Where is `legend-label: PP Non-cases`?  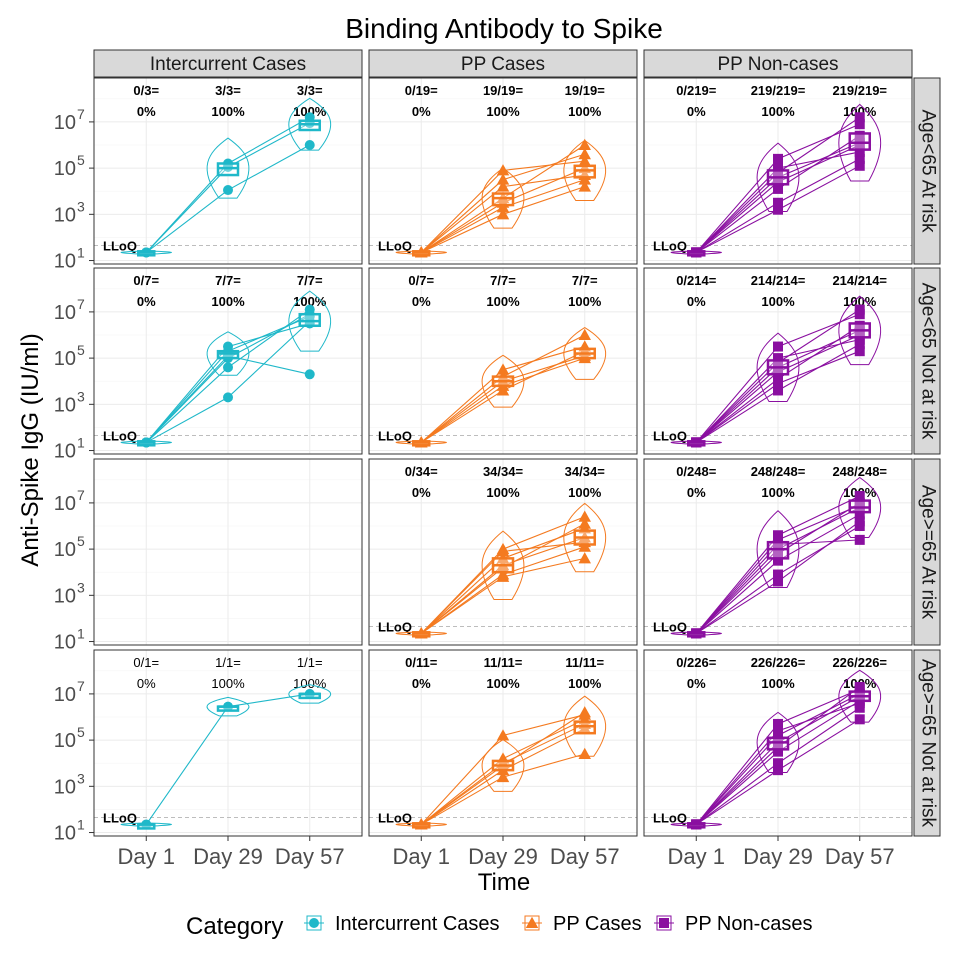 legend-label: PP Non-cases is located at coordinates (748, 924).